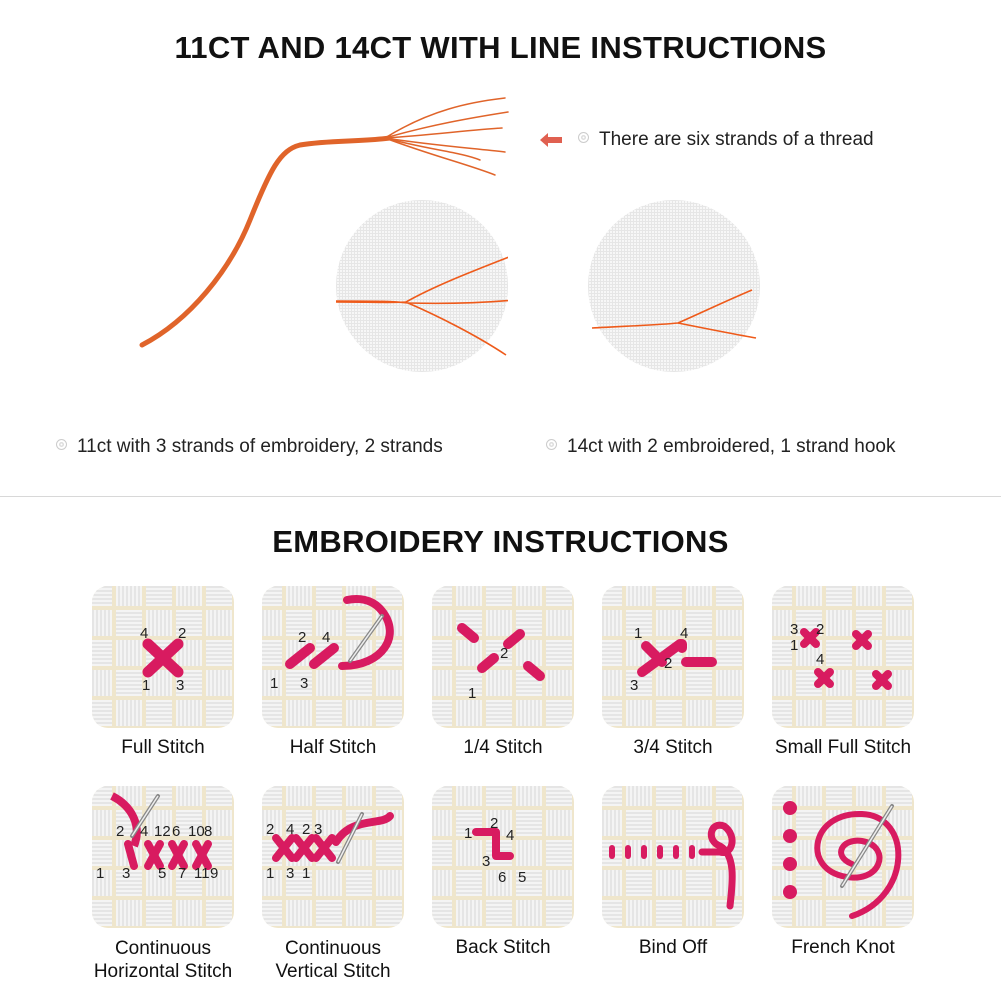 This screenshot has height=1001, width=1001. Describe the element at coordinates (163, 960) in the screenshot. I see `stitch-label-continuous-horizontal-stitch: Continuous Horizontal Stitch` at that location.